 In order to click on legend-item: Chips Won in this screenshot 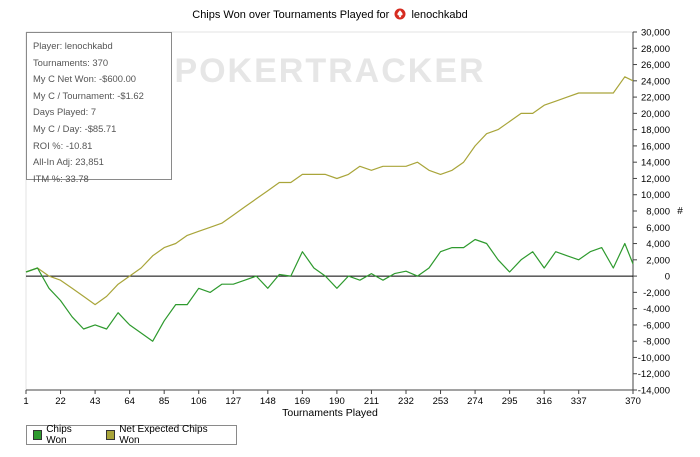, I will do `click(61, 435)`.